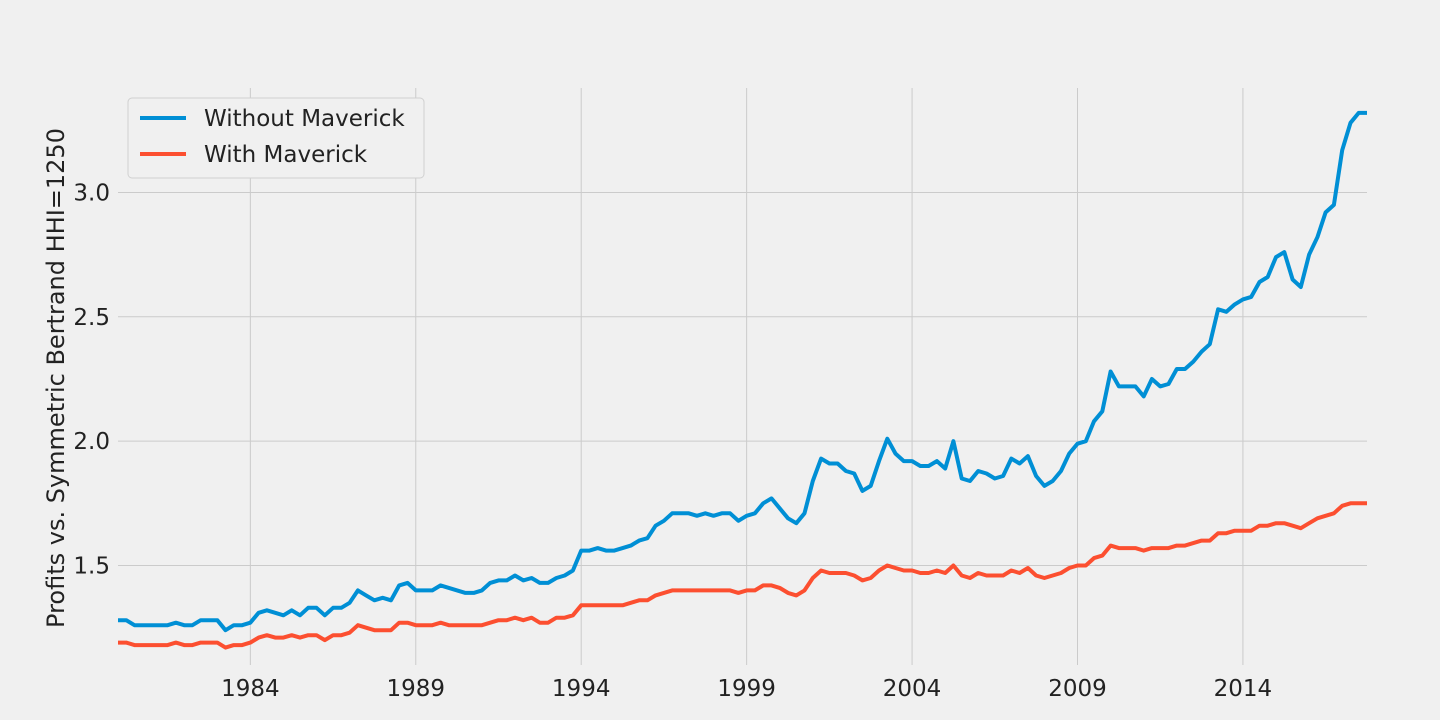 This screenshot has height=720, width=1440. What do you see at coordinates (56, 378) in the screenshot?
I see `y-axis-label: Profits vs. Symmetric Bertrand HHI=1250` at bounding box center [56, 378].